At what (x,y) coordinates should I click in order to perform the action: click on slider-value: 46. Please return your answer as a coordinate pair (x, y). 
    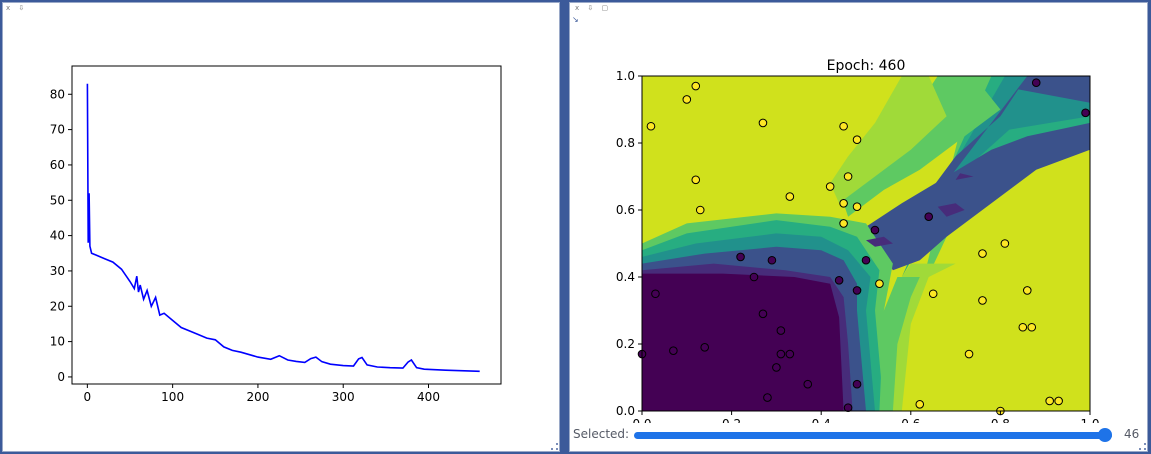
    Looking at the image, I should click on (1132, 434).